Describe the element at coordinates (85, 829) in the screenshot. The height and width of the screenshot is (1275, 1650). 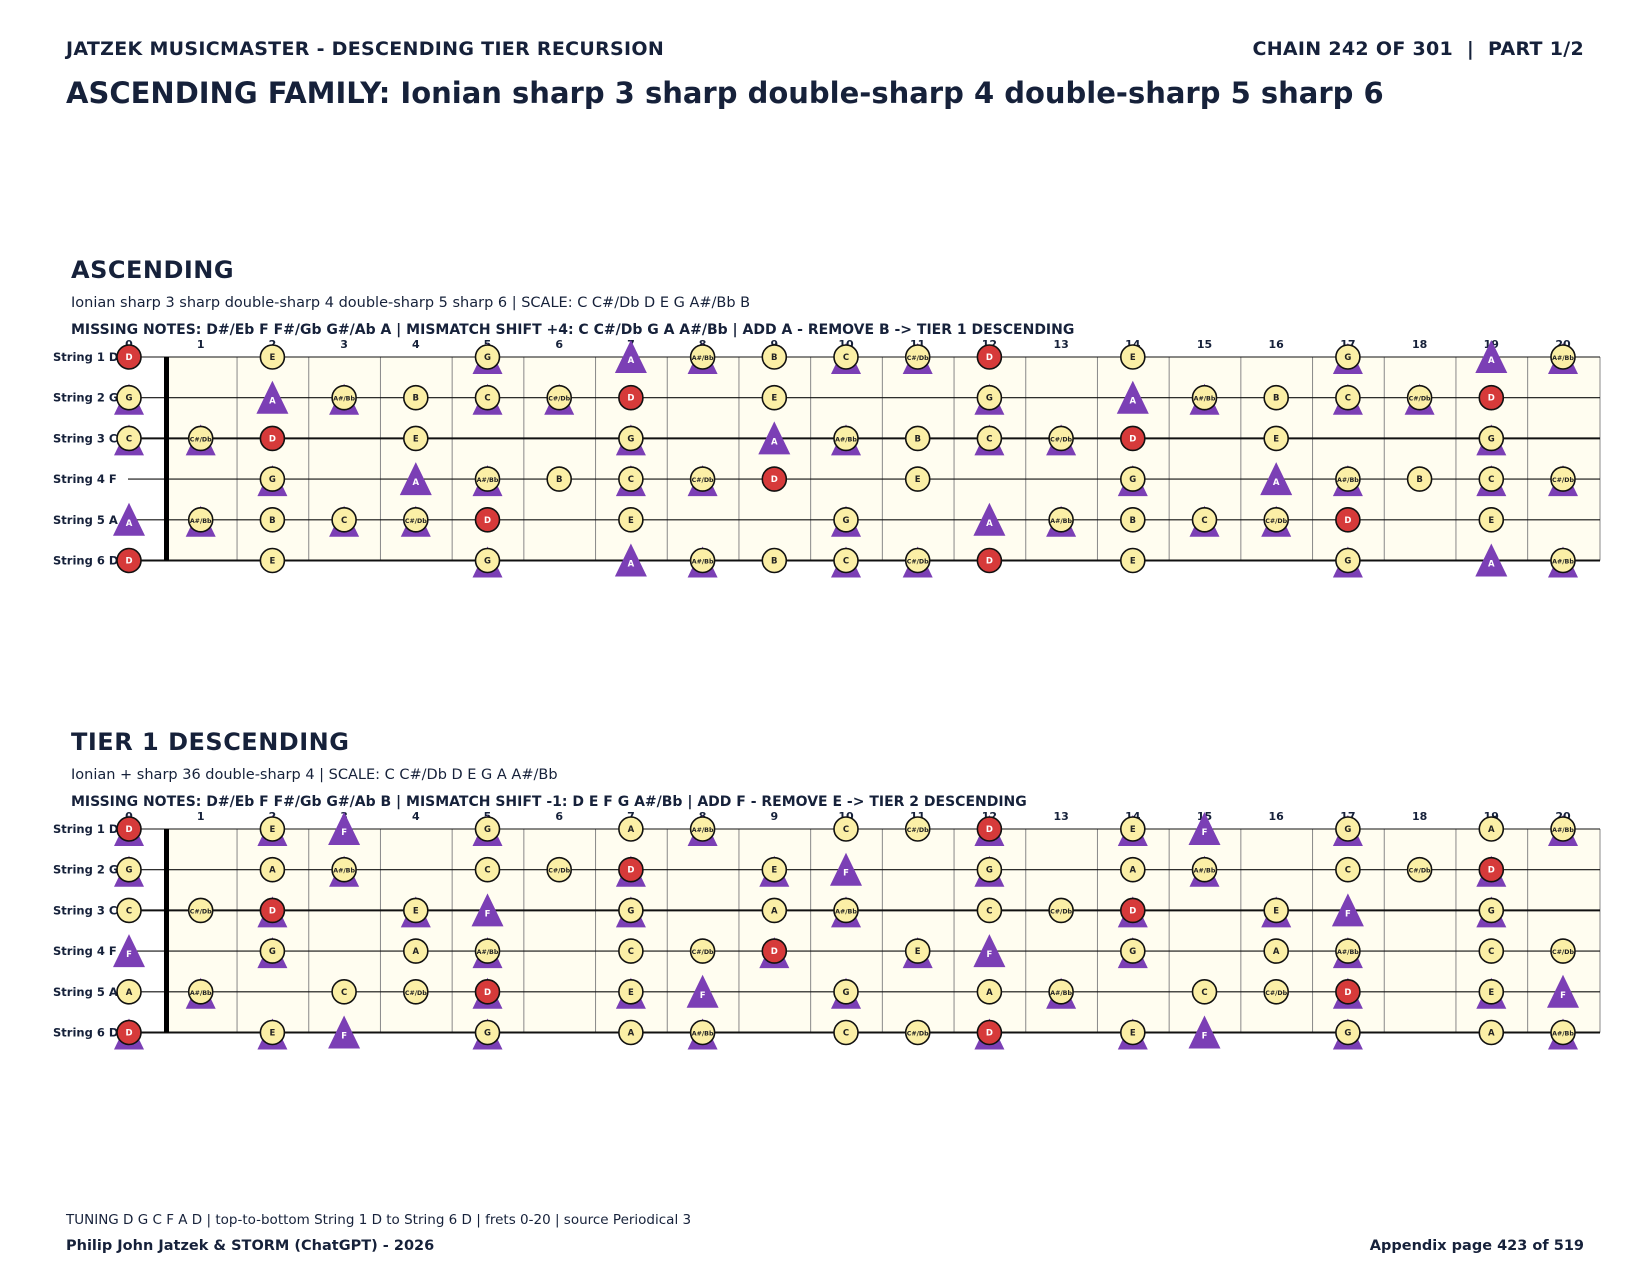
I see `string-label: String 1 D` at that location.